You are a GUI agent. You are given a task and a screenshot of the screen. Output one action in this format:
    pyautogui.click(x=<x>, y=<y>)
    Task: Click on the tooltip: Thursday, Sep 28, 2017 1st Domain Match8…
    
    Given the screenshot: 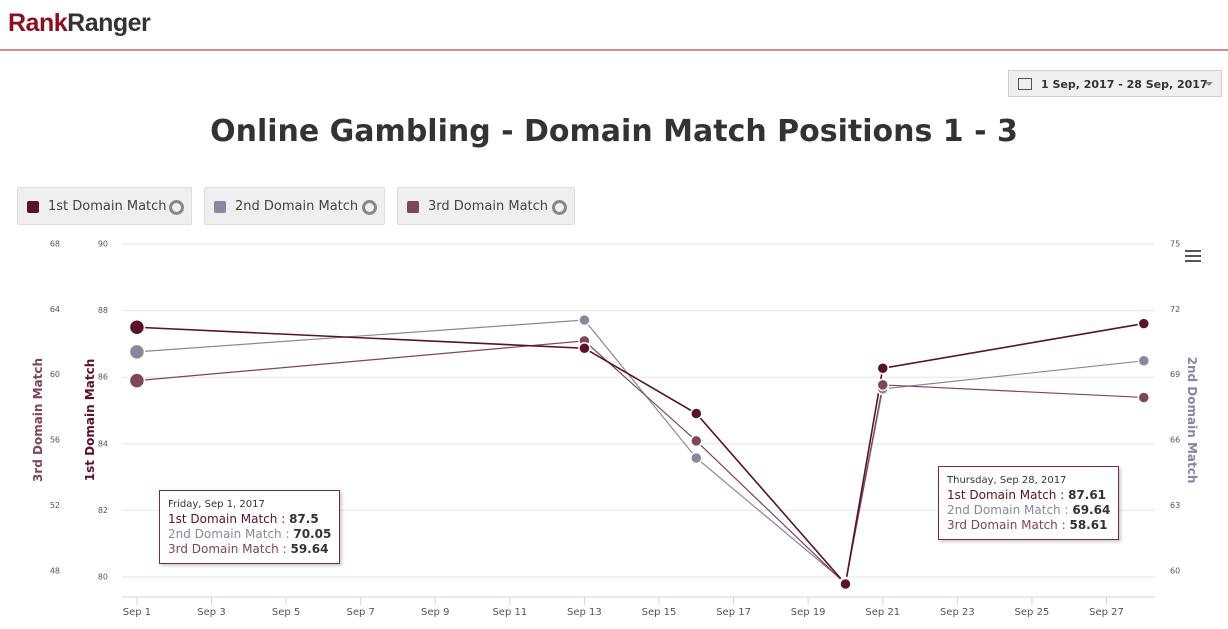 What is the action you would take?
    pyautogui.click(x=1029, y=503)
    